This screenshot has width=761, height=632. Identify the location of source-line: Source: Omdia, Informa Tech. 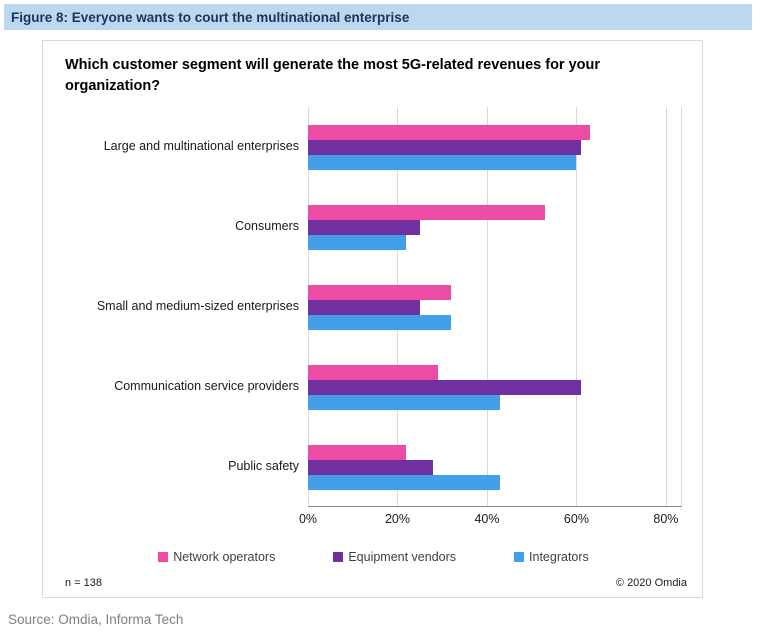
(96, 619).